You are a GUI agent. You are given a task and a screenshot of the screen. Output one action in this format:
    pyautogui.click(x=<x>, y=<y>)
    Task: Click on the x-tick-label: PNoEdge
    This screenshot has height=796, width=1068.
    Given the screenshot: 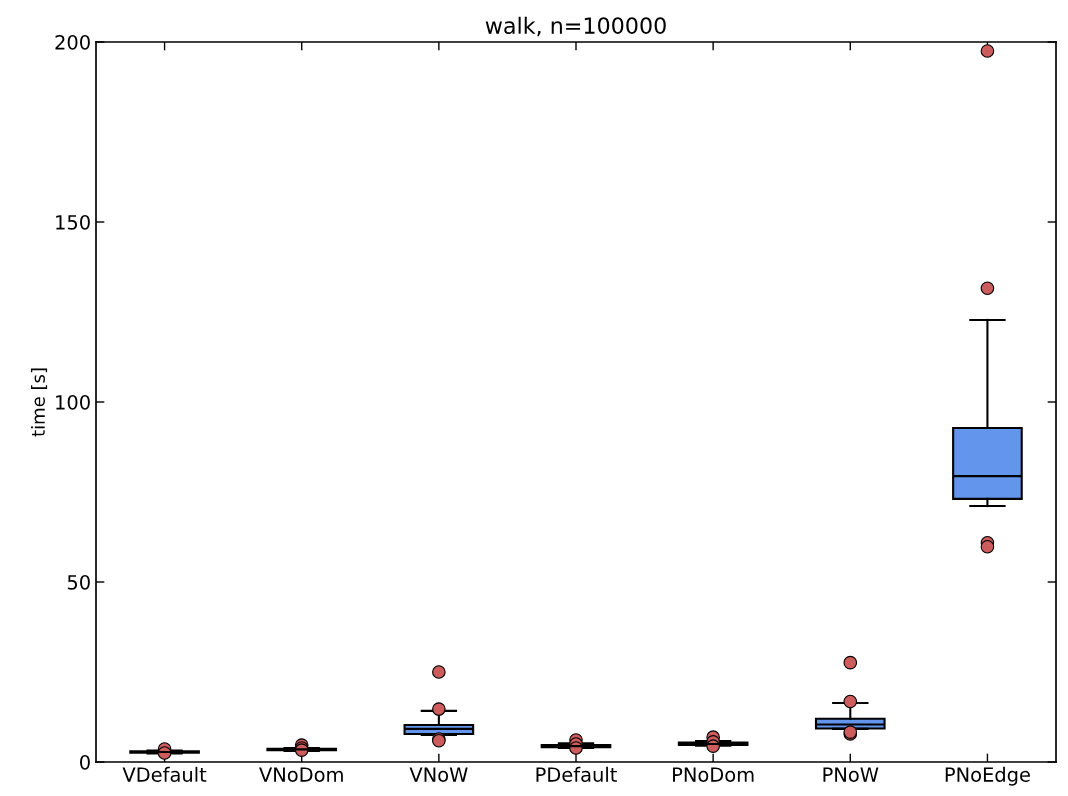 What is the action you would take?
    pyautogui.click(x=987, y=776)
    